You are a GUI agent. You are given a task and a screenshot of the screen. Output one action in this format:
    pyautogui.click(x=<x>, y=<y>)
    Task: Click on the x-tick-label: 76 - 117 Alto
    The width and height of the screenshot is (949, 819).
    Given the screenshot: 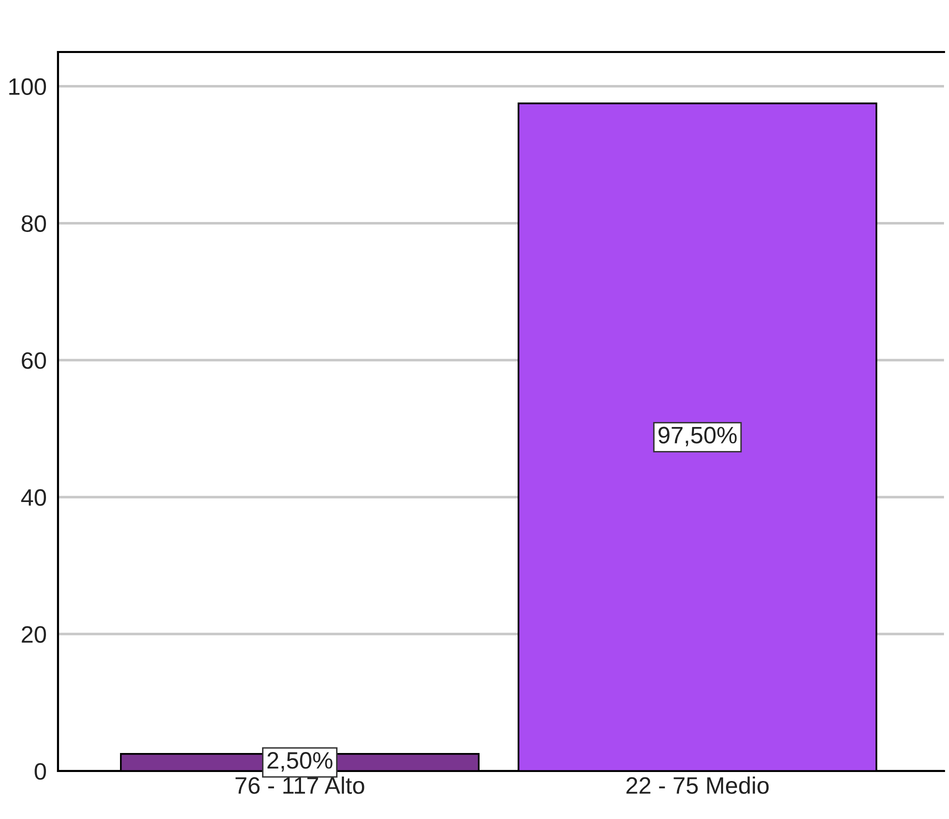 What is the action you would take?
    pyautogui.click(x=300, y=785)
    